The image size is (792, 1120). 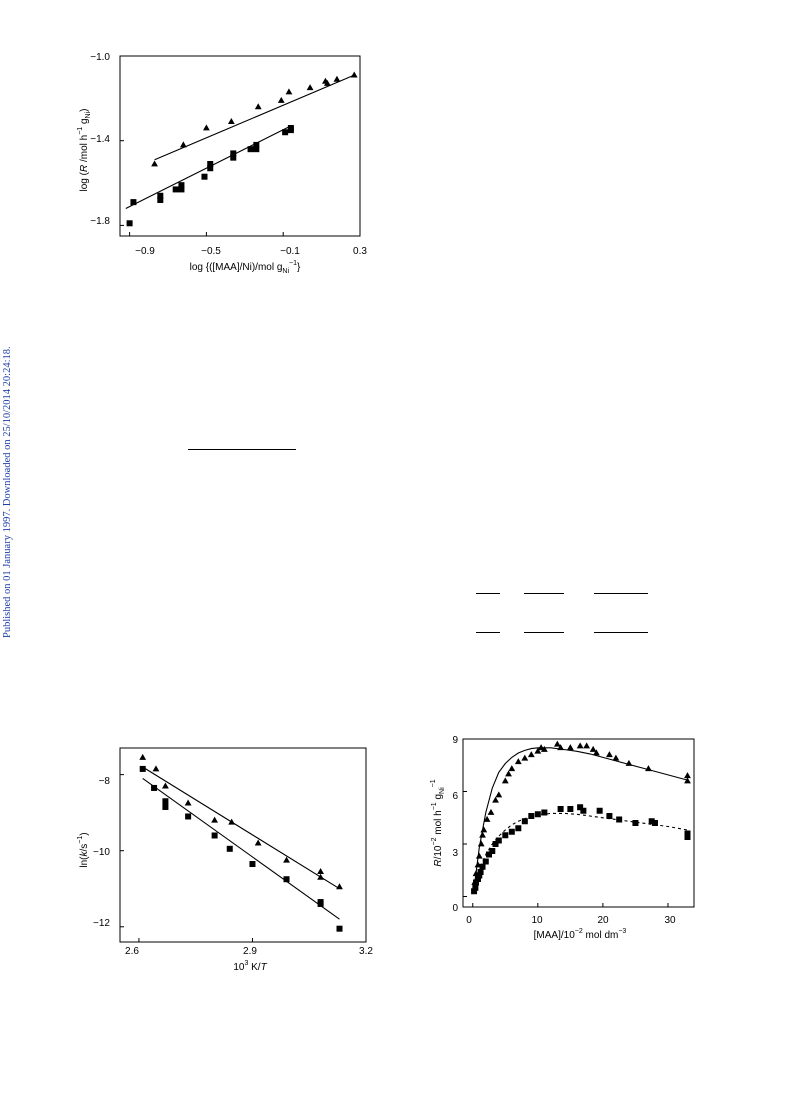 I want to click on y-axis-label: log (R /mol h−1 gNi), so click(x=84, y=150).